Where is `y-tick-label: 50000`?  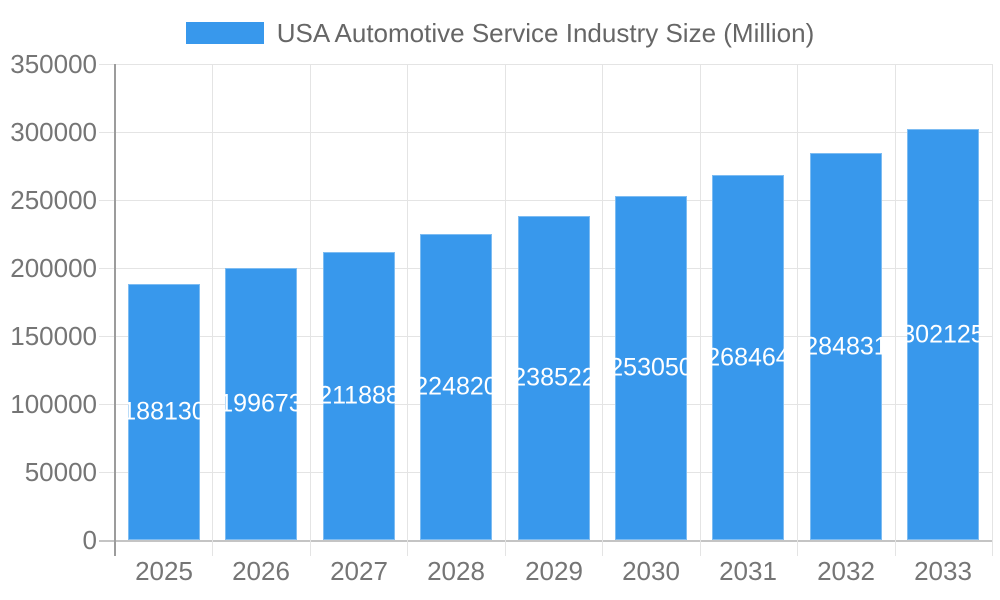 y-tick-label: 50000 is located at coordinates (60, 472).